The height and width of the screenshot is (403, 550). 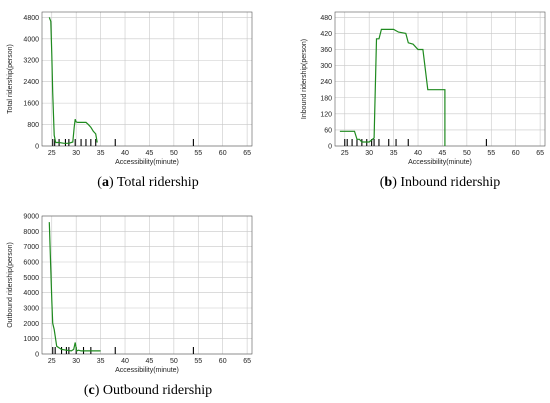 What do you see at coordinates (31, 104) in the screenshot?
I see `y-tick-label: 1600` at bounding box center [31, 104].